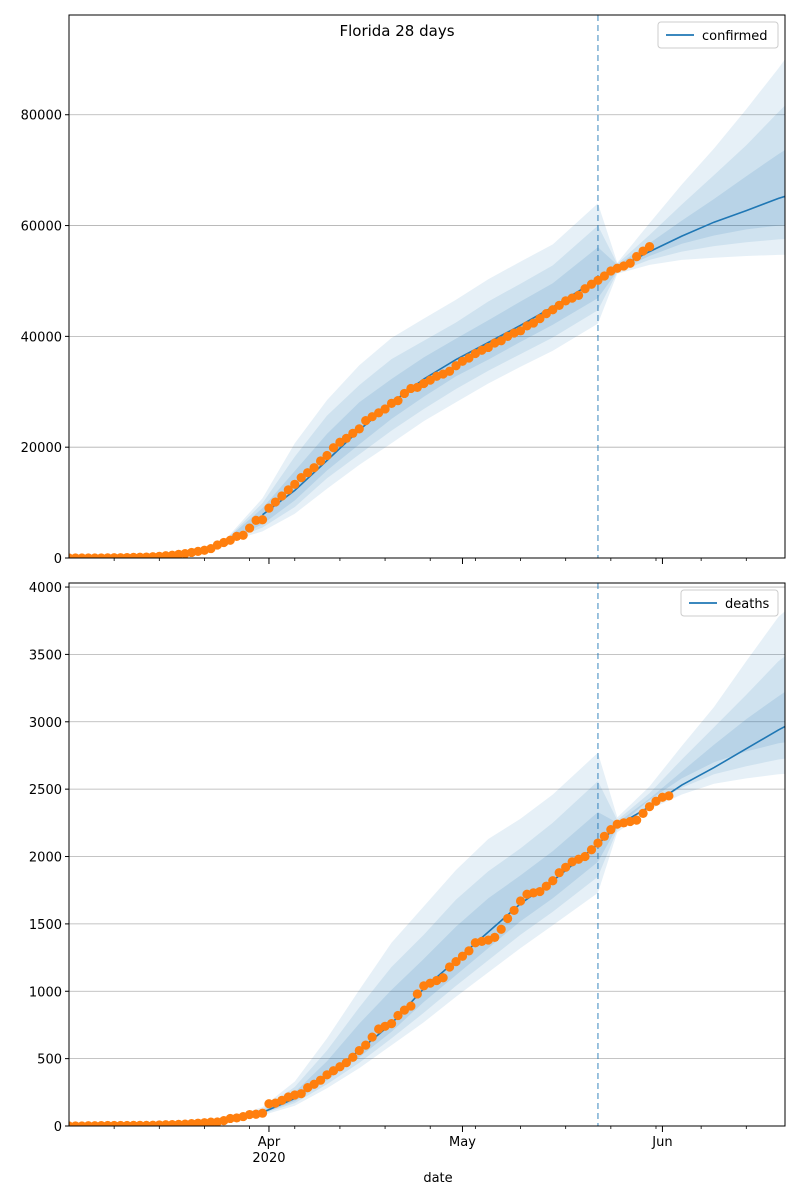  Describe the element at coordinates (41, 337) in the screenshot. I see `y-tick-label: 40000` at that location.